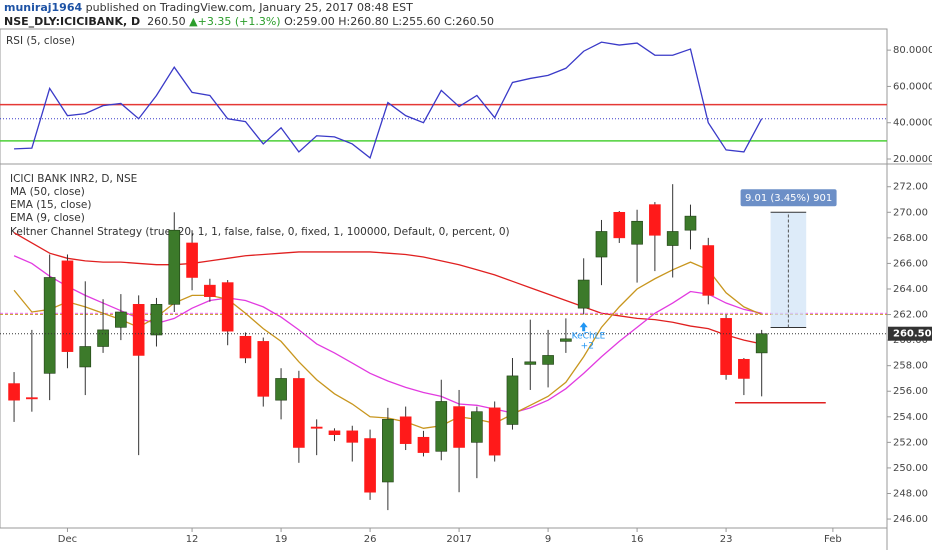 The height and width of the screenshot is (550, 932). Describe the element at coordinates (910, 468) in the screenshot. I see `y-tick-label: 250.00` at that location.